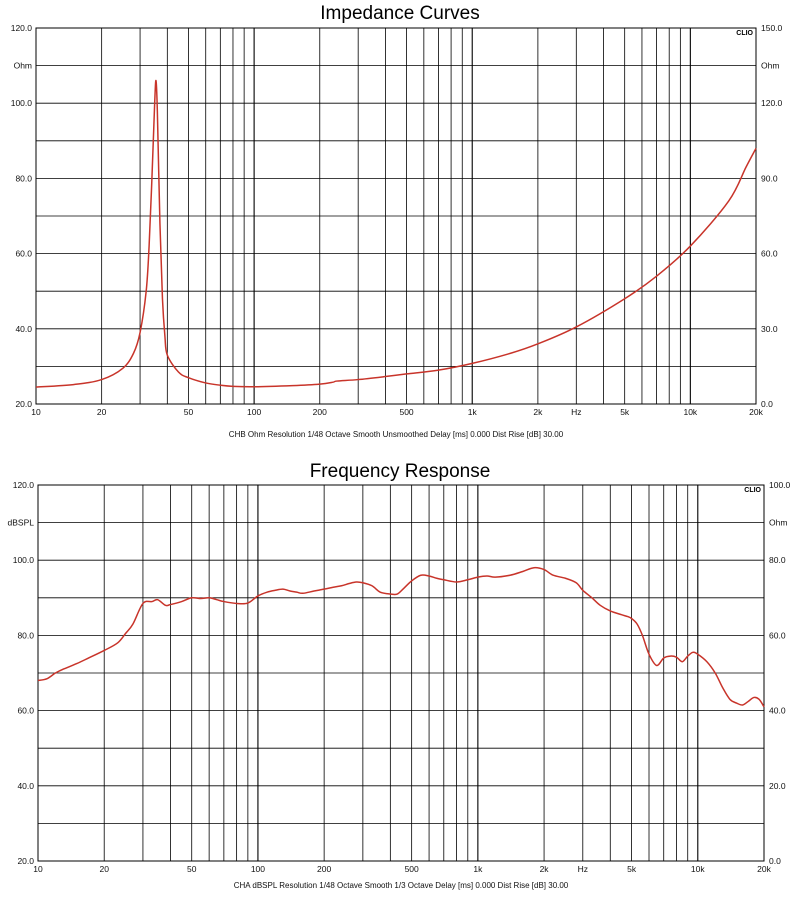 Image resolution: width=800 pixels, height=904 pixels. What do you see at coordinates (400, 471) in the screenshot?
I see `frequency-response-chart-title: Frequency Response` at bounding box center [400, 471].